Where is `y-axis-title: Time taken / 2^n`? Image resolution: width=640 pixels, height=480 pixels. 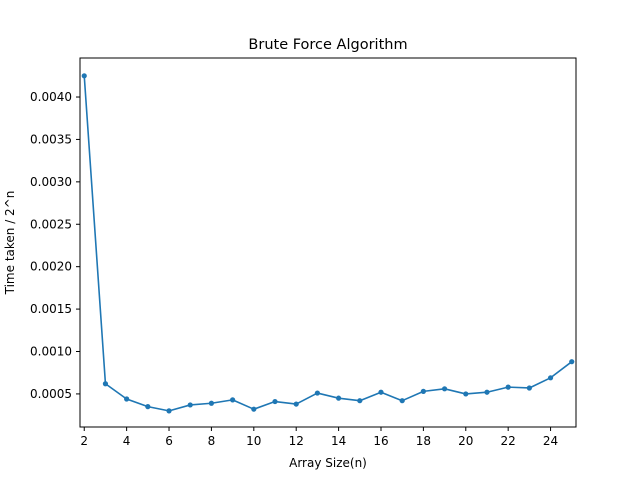
y-axis-title: Time taken / 2^n is located at coordinates (10, 243).